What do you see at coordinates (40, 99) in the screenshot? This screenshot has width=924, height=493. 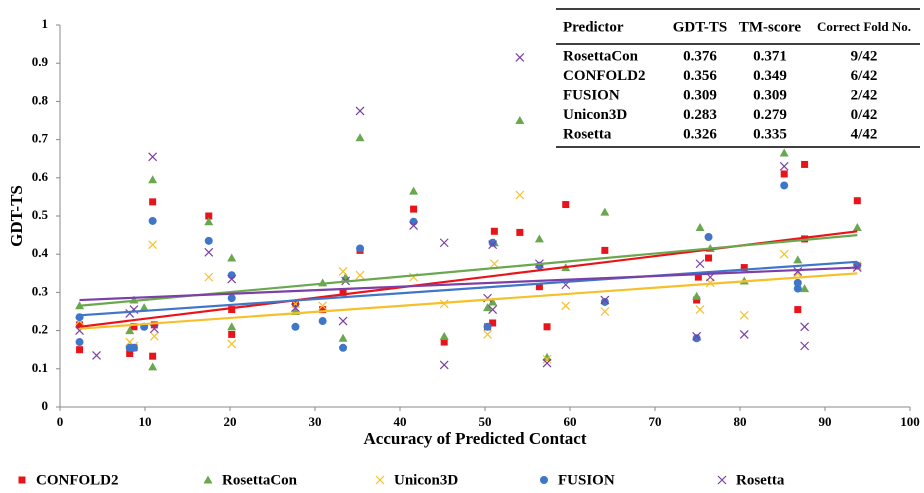 I see `y-tick-label: 0.8` at bounding box center [40, 99].